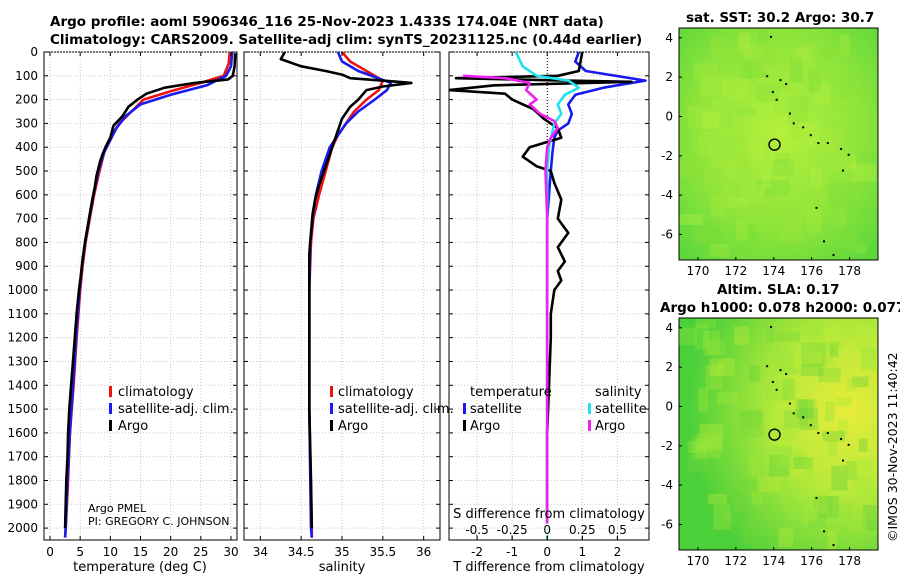  Describe the element at coordinates (346, 290) in the screenshot. I see `series-line-argo` at that location.